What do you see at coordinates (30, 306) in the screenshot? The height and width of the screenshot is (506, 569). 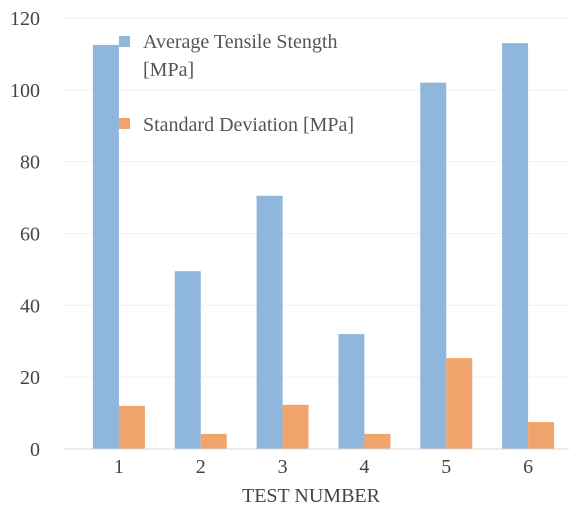 I see `y-tick-label: 40` at bounding box center [30, 306].